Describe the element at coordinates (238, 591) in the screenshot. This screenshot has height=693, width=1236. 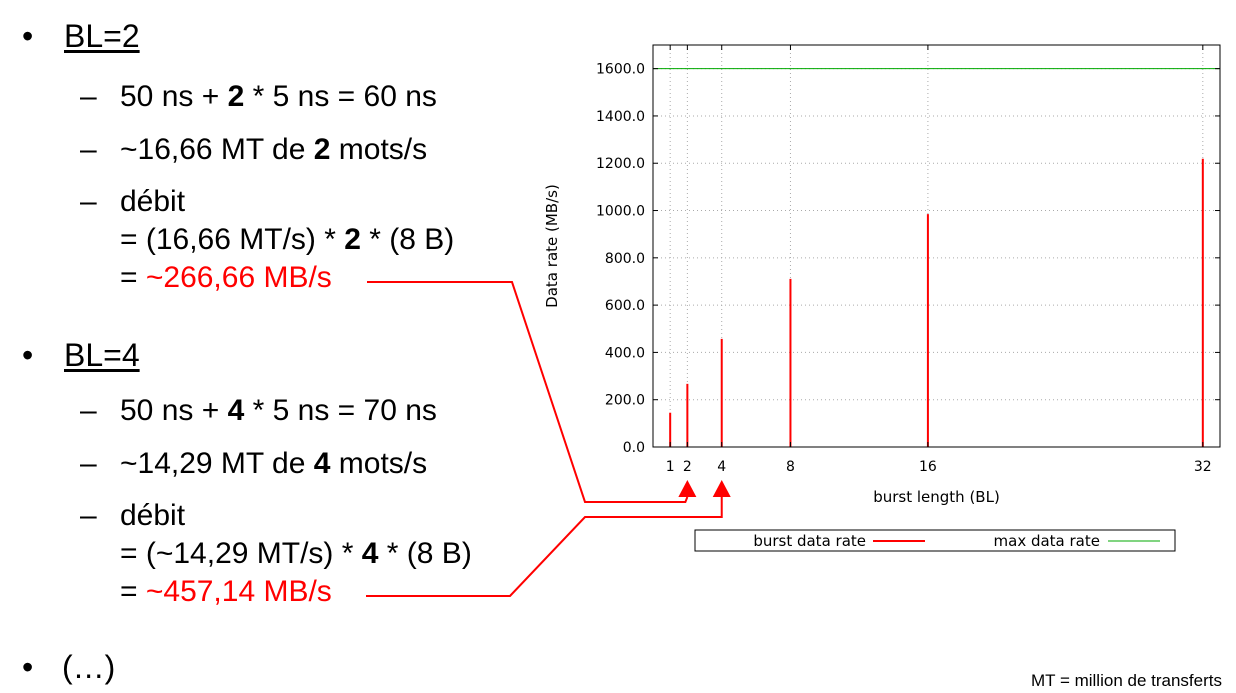
I see `bl4-rate-value: ~457,14 MB/s` at that location.